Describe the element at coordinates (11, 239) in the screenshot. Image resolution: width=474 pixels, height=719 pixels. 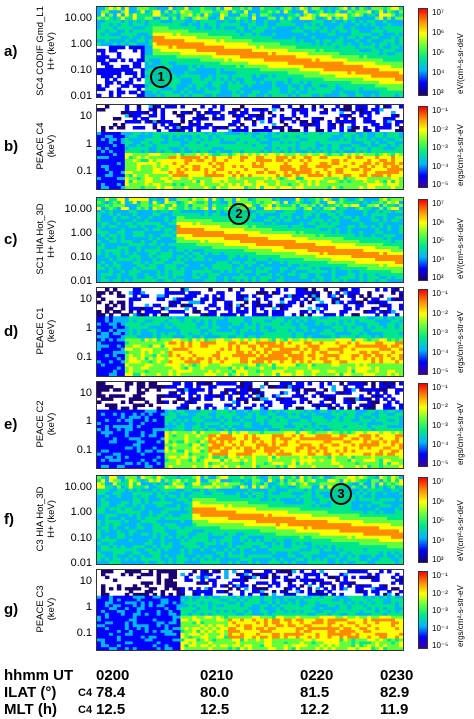
I see `panel-label: c)` at that location.